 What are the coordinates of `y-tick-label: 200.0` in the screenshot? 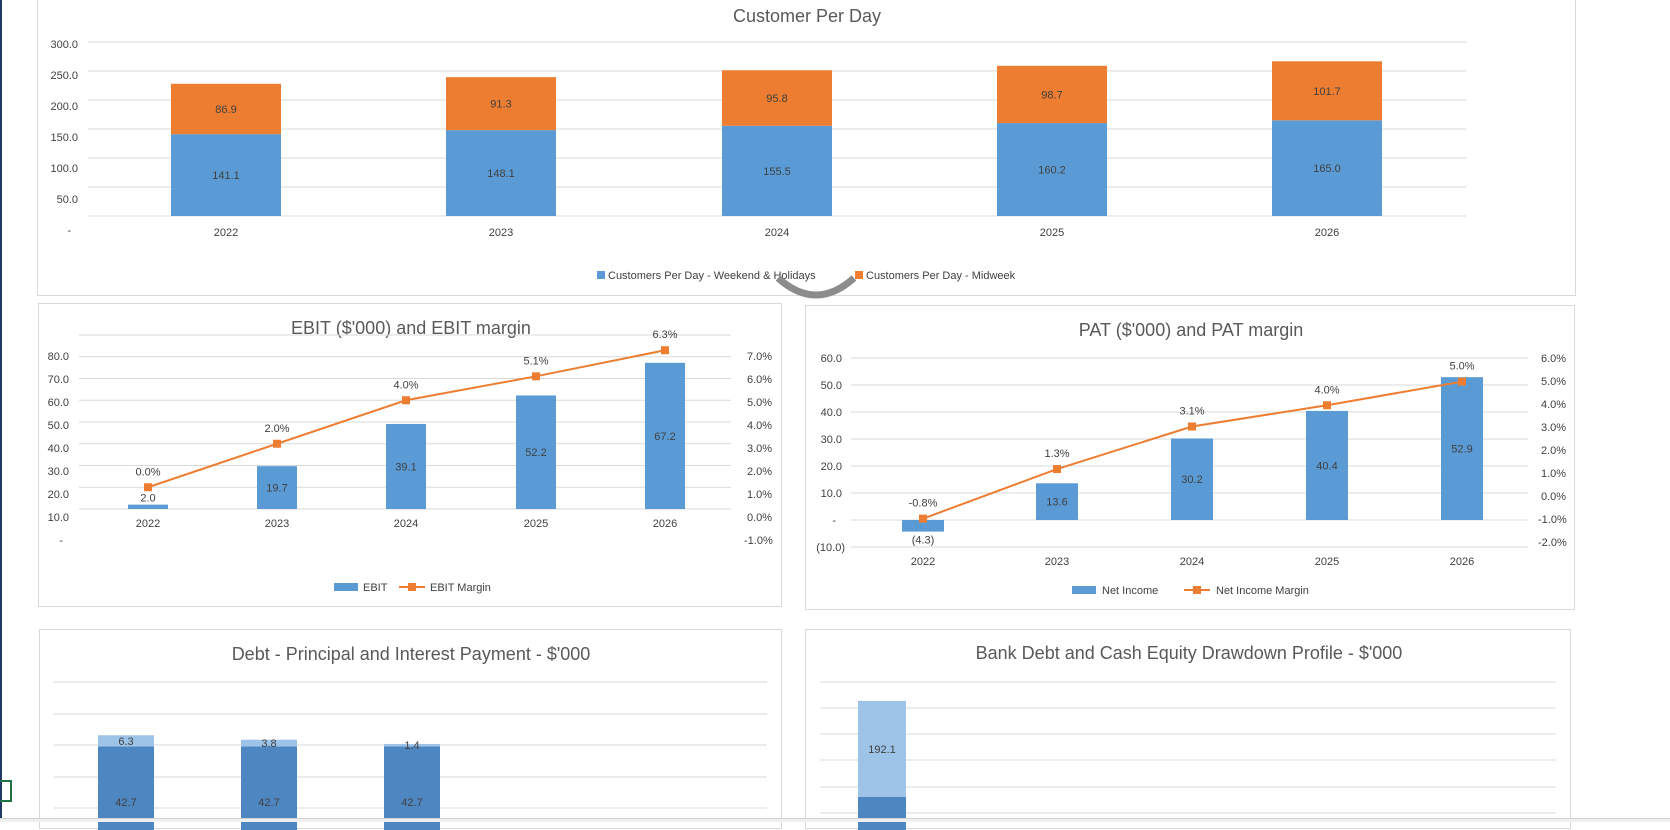 It's located at (64, 107).